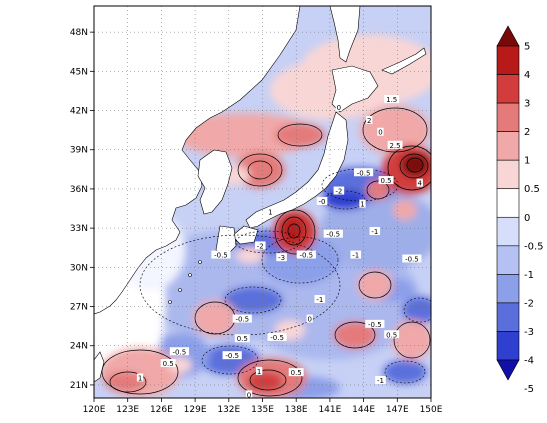  I want to click on colorbar-label: 1, so click(527, 161).